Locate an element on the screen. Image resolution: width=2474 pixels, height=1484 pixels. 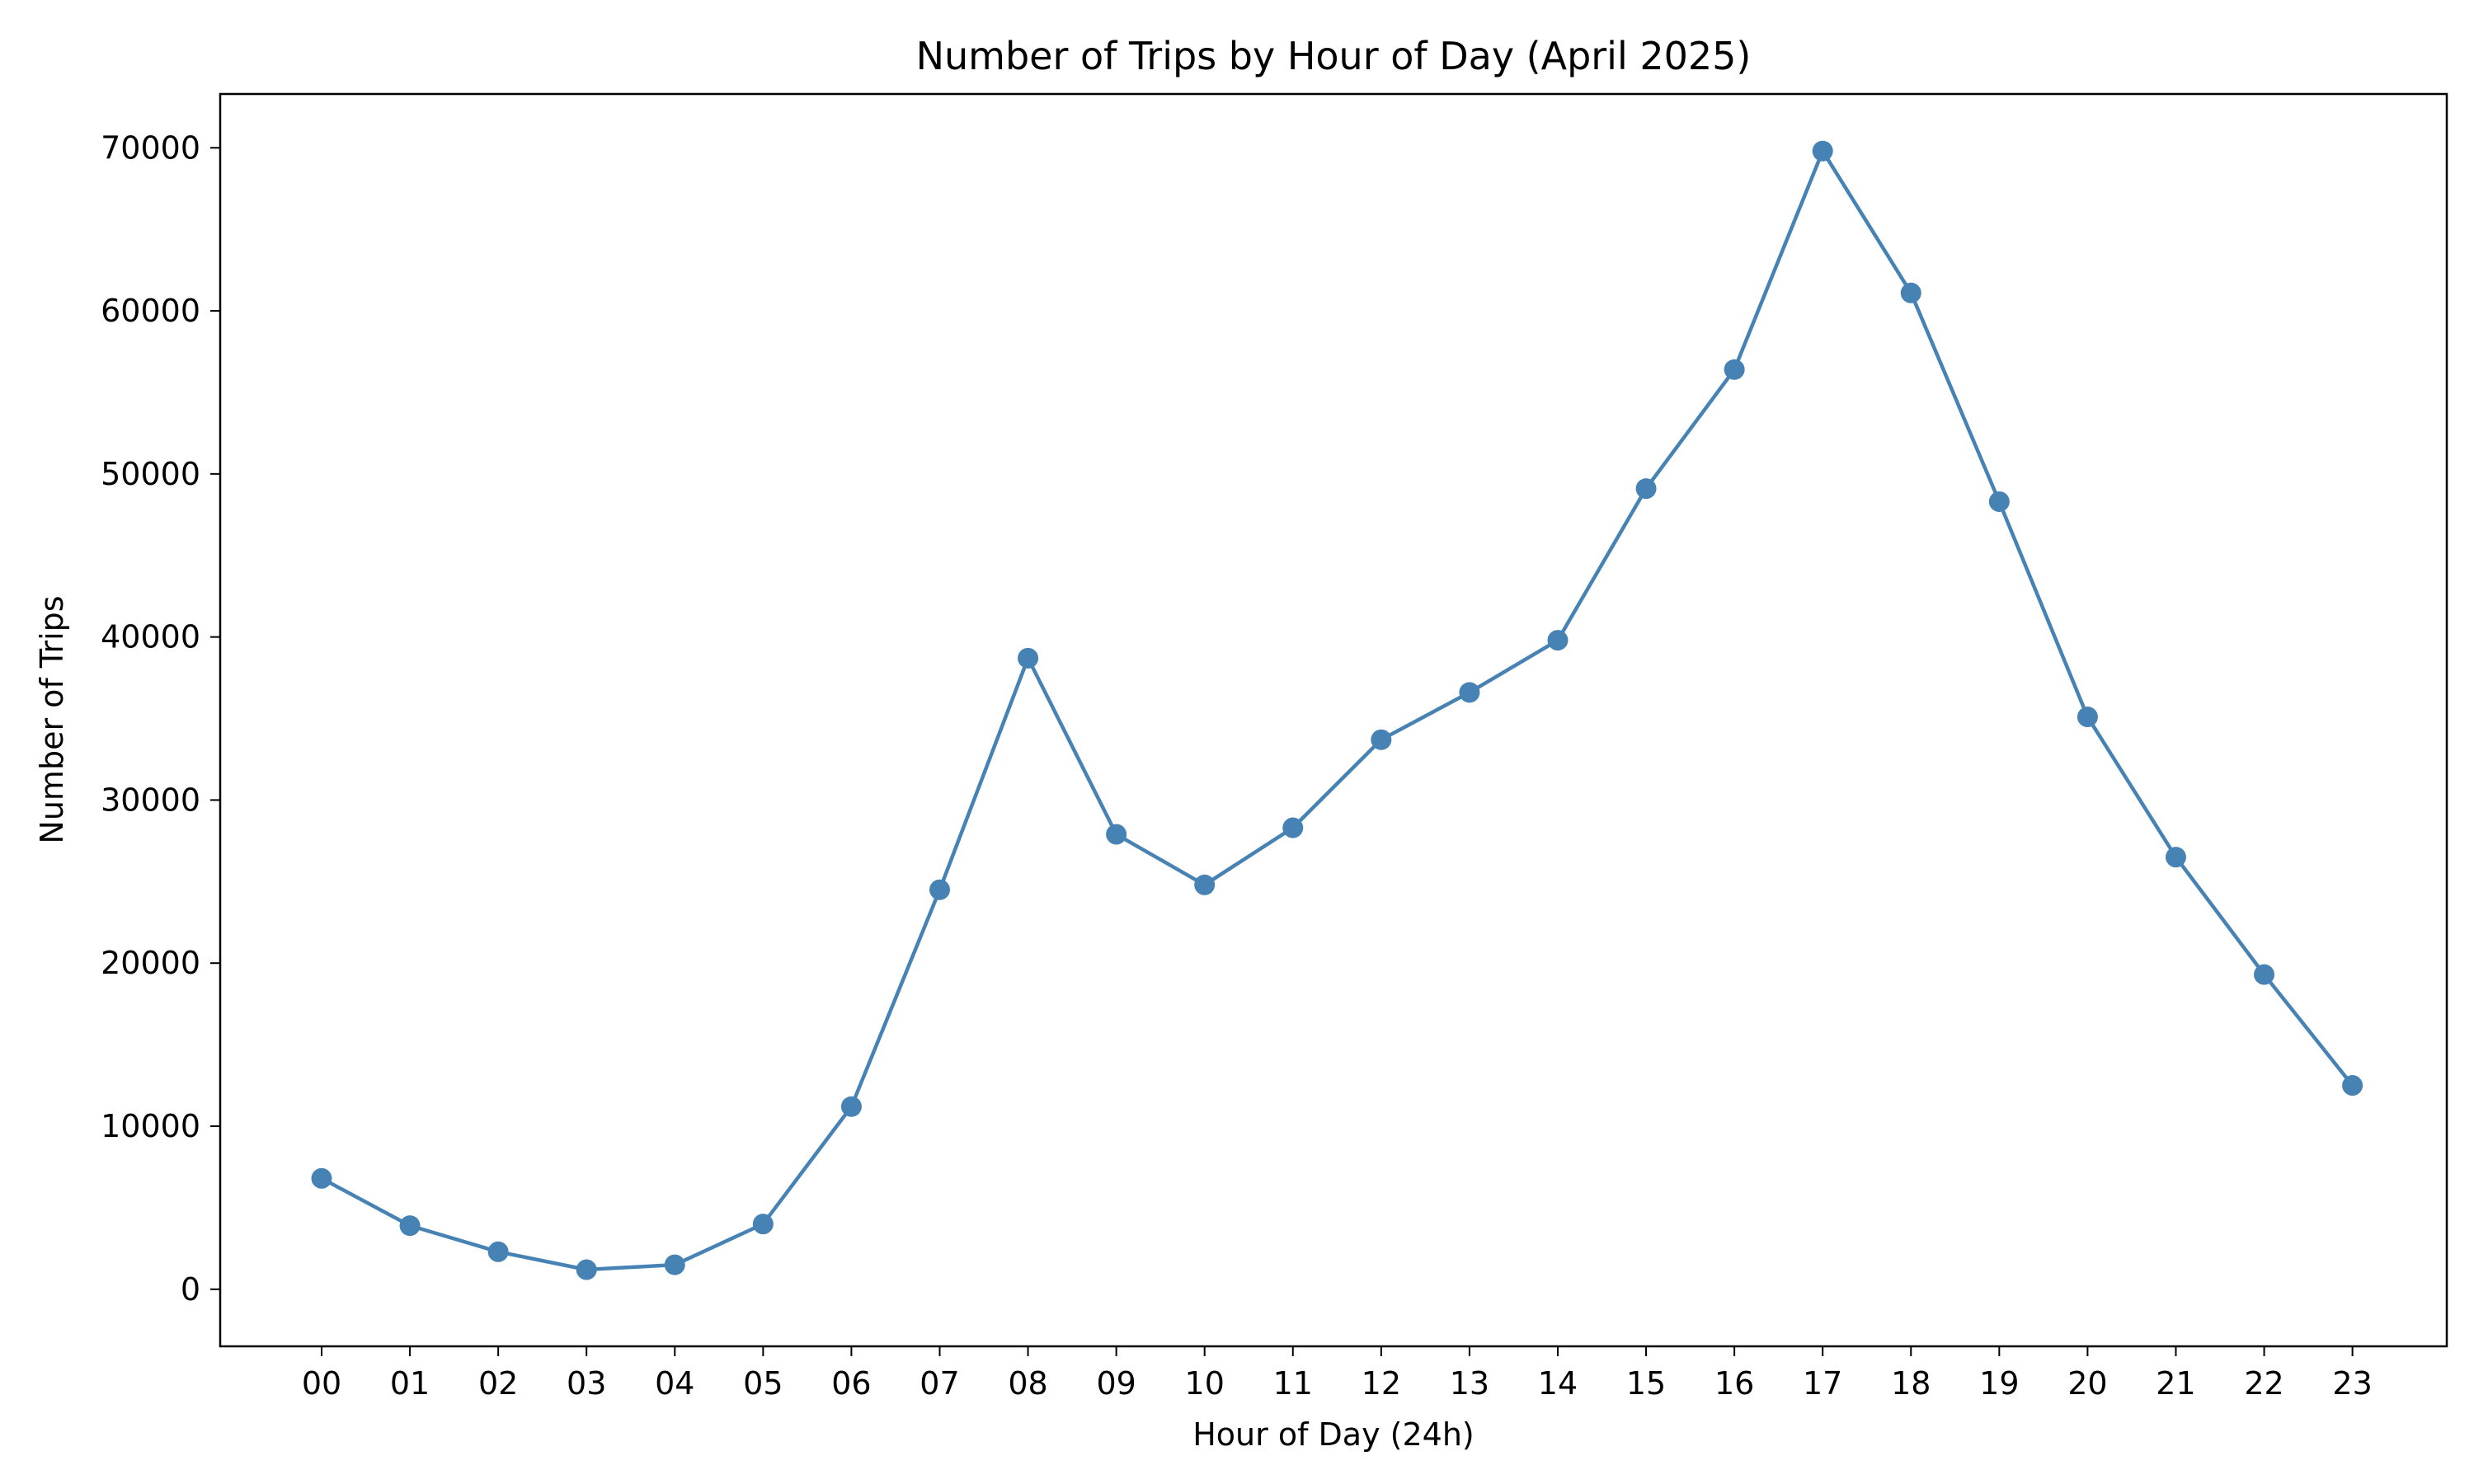
x-tick-label: 03 is located at coordinates (586, 1383).